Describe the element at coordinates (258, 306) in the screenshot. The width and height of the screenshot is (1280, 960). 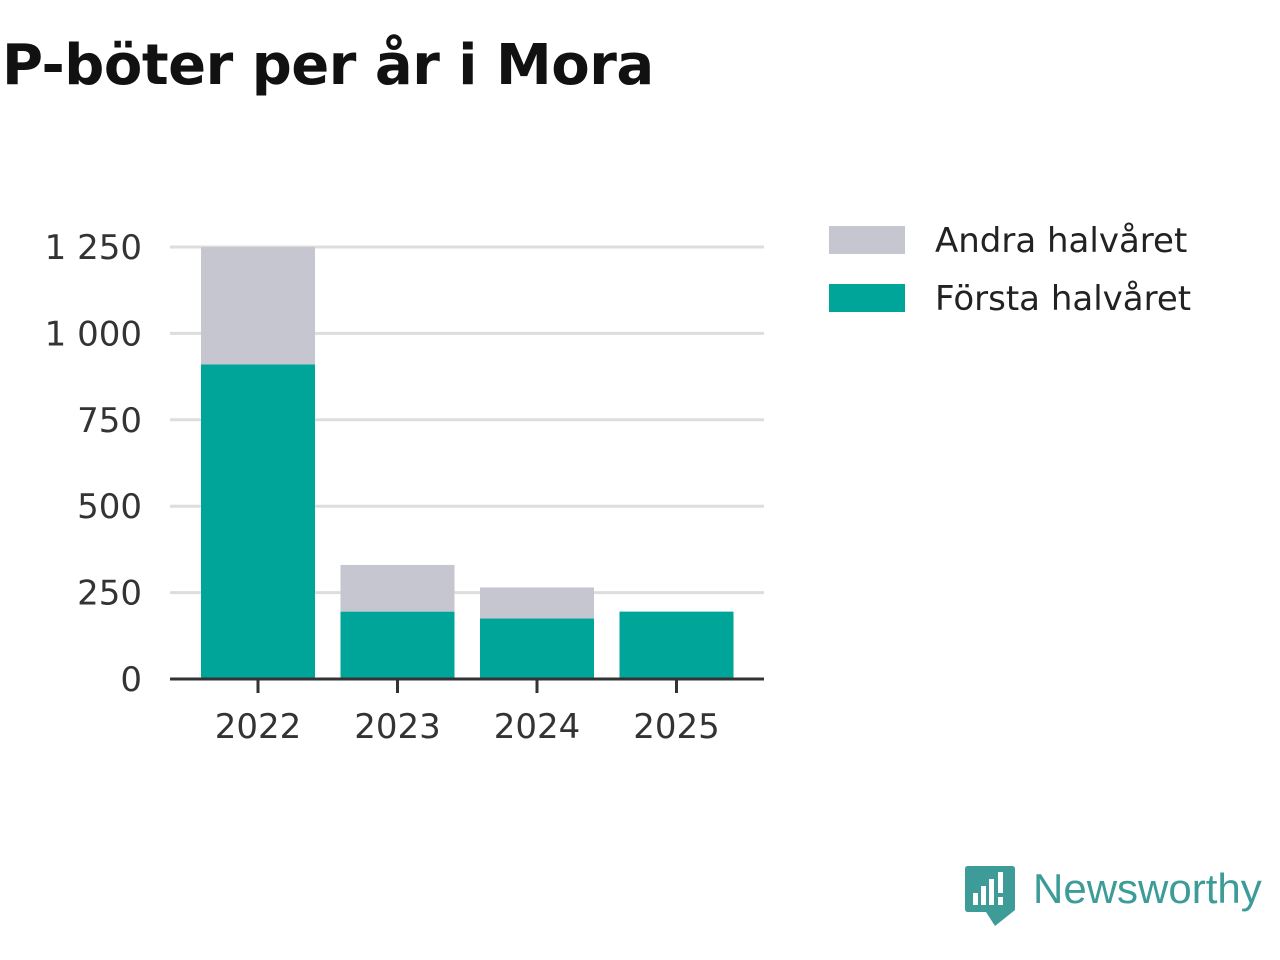
I see `bar-2022-andra-halvaret` at that location.